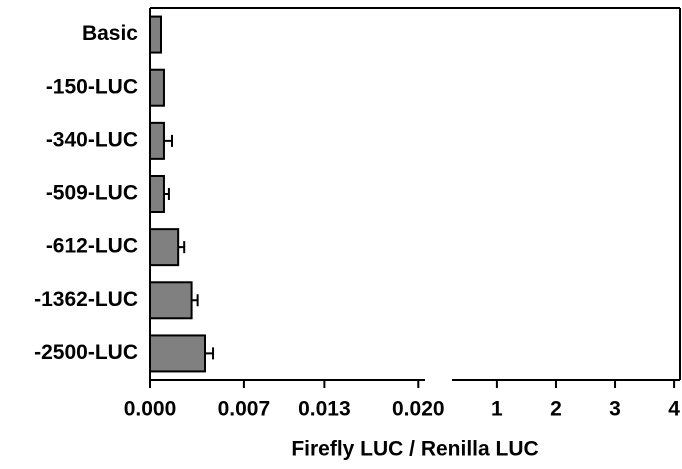  I want to click on y-tick-label: -612-LUC, so click(92, 246).